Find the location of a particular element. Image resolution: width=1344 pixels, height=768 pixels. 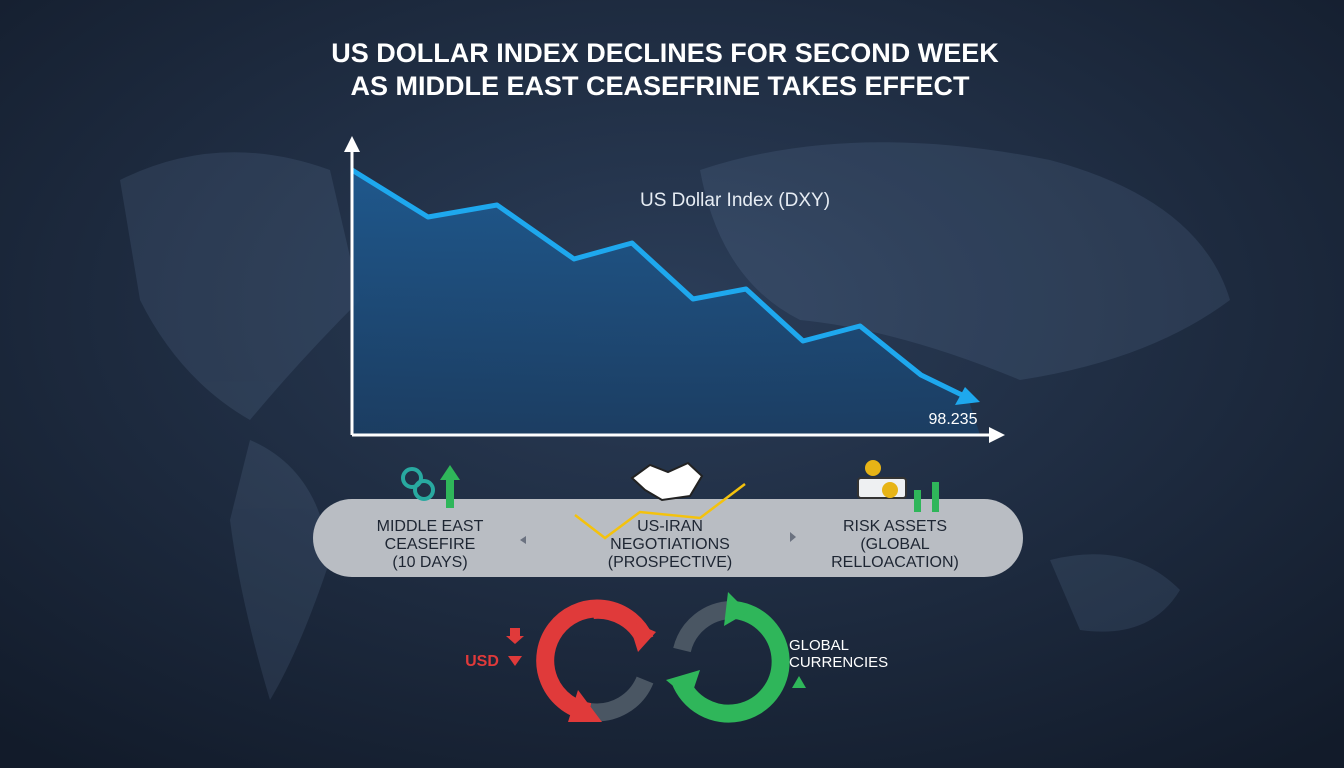

global-arc is located at coordinates (730, 662).